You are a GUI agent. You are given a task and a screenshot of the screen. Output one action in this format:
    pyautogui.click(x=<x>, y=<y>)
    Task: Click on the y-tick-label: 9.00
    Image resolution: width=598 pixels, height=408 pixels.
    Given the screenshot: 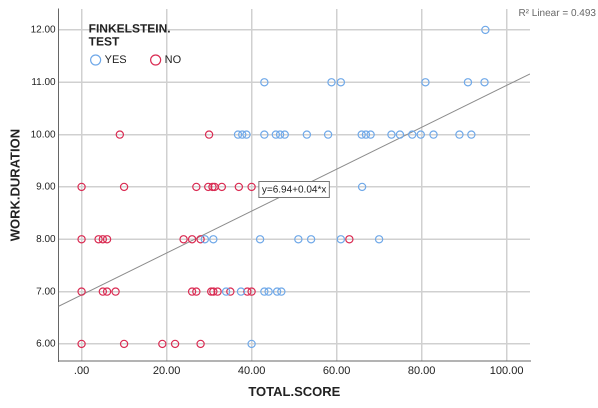 What is the action you would take?
    pyautogui.click(x=46, y=187)
    